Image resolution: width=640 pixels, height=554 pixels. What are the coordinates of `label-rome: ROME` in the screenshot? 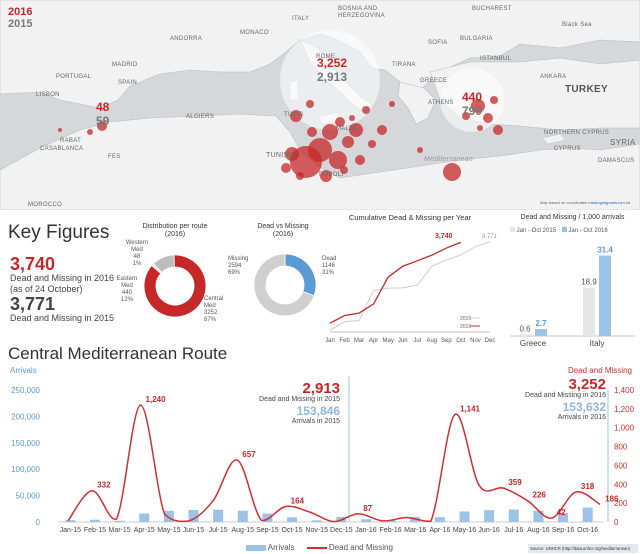 It's located at (326, 57).